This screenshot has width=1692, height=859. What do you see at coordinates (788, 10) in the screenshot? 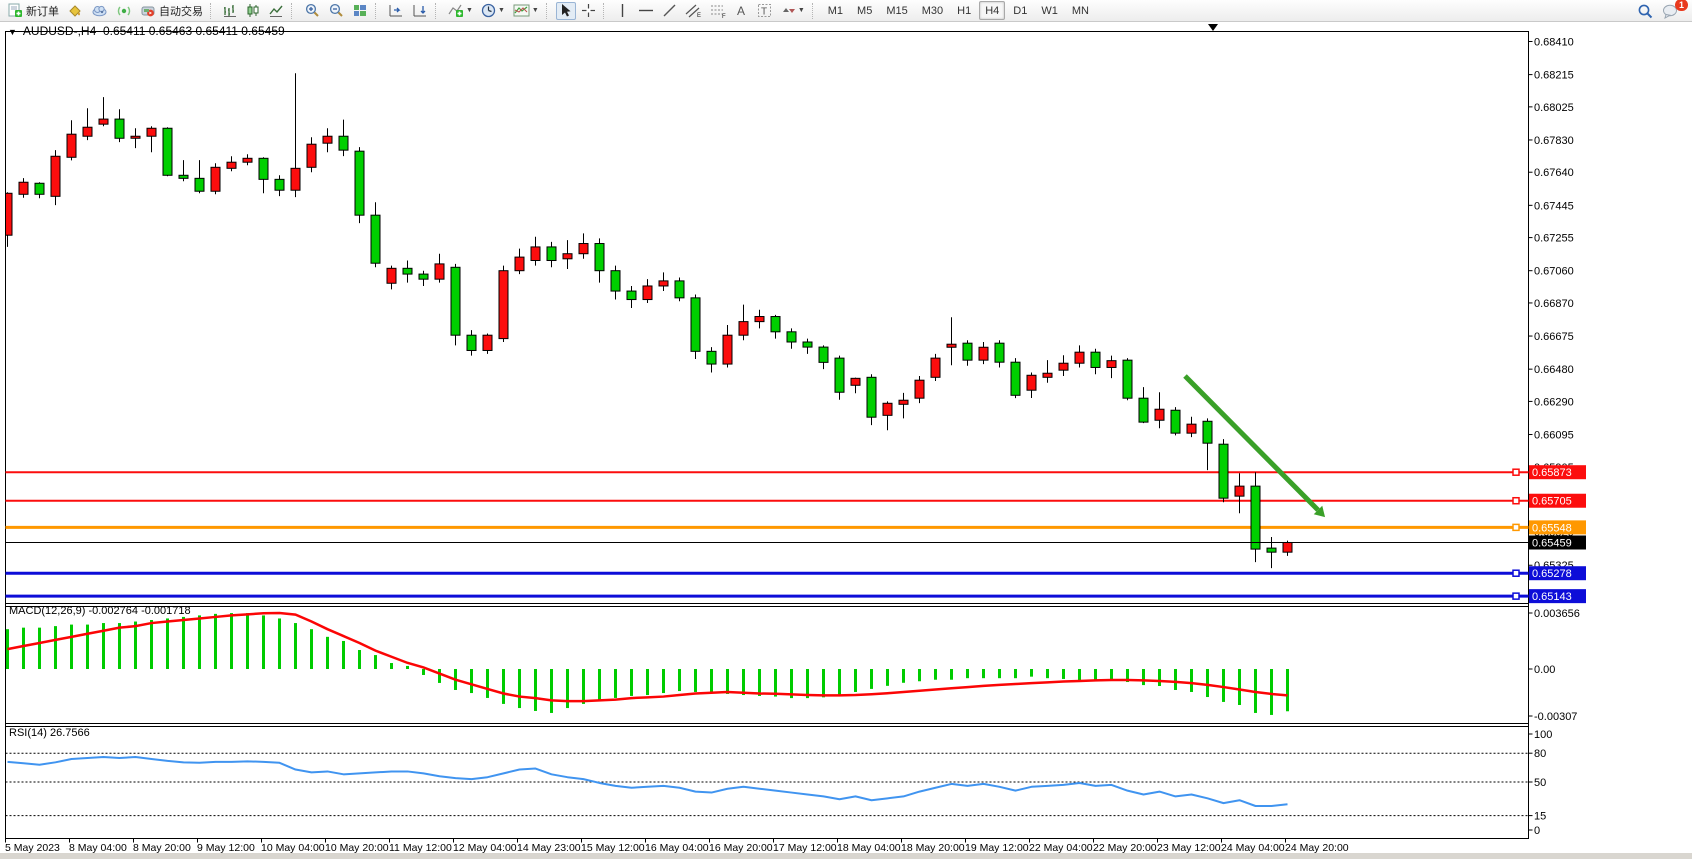
I see `arrow-shapes-icon` at bounding box center [788, 10].